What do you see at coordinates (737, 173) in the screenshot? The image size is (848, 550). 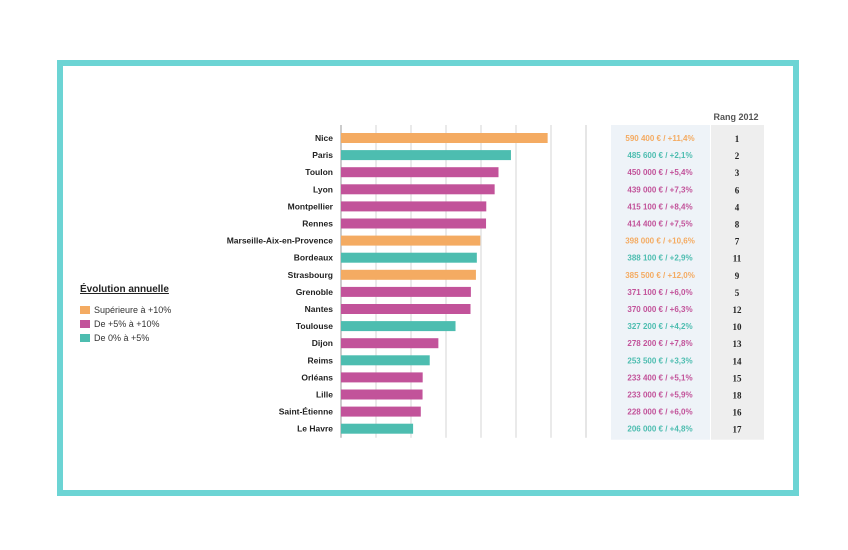 I see `rank-label: 3` at bounding box center [737, 173].